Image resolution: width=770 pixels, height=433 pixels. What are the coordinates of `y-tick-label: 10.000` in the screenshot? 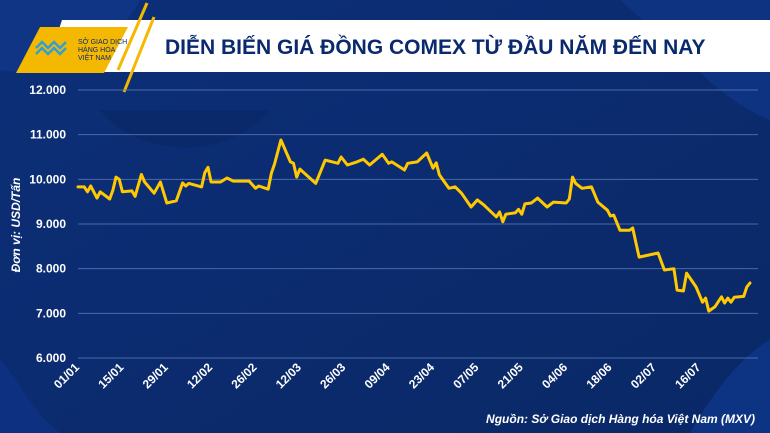 It's located at (47, 179).